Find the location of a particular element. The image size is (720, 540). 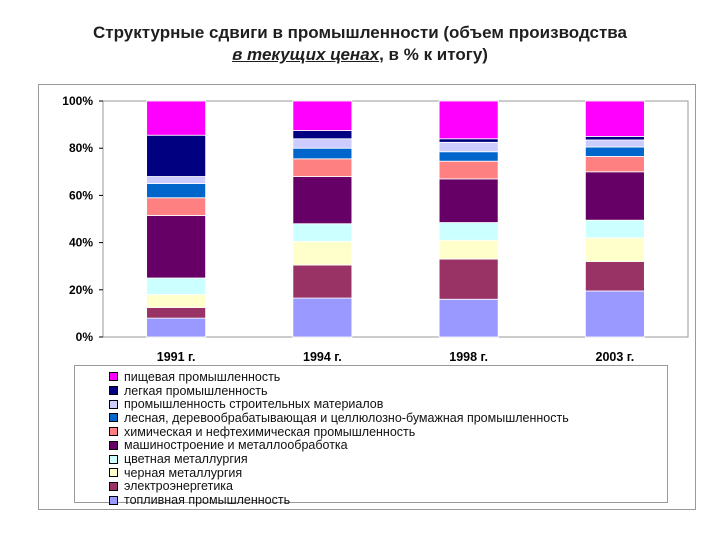

legend-item: цветная металлургия is located at coordinates (178, 459).